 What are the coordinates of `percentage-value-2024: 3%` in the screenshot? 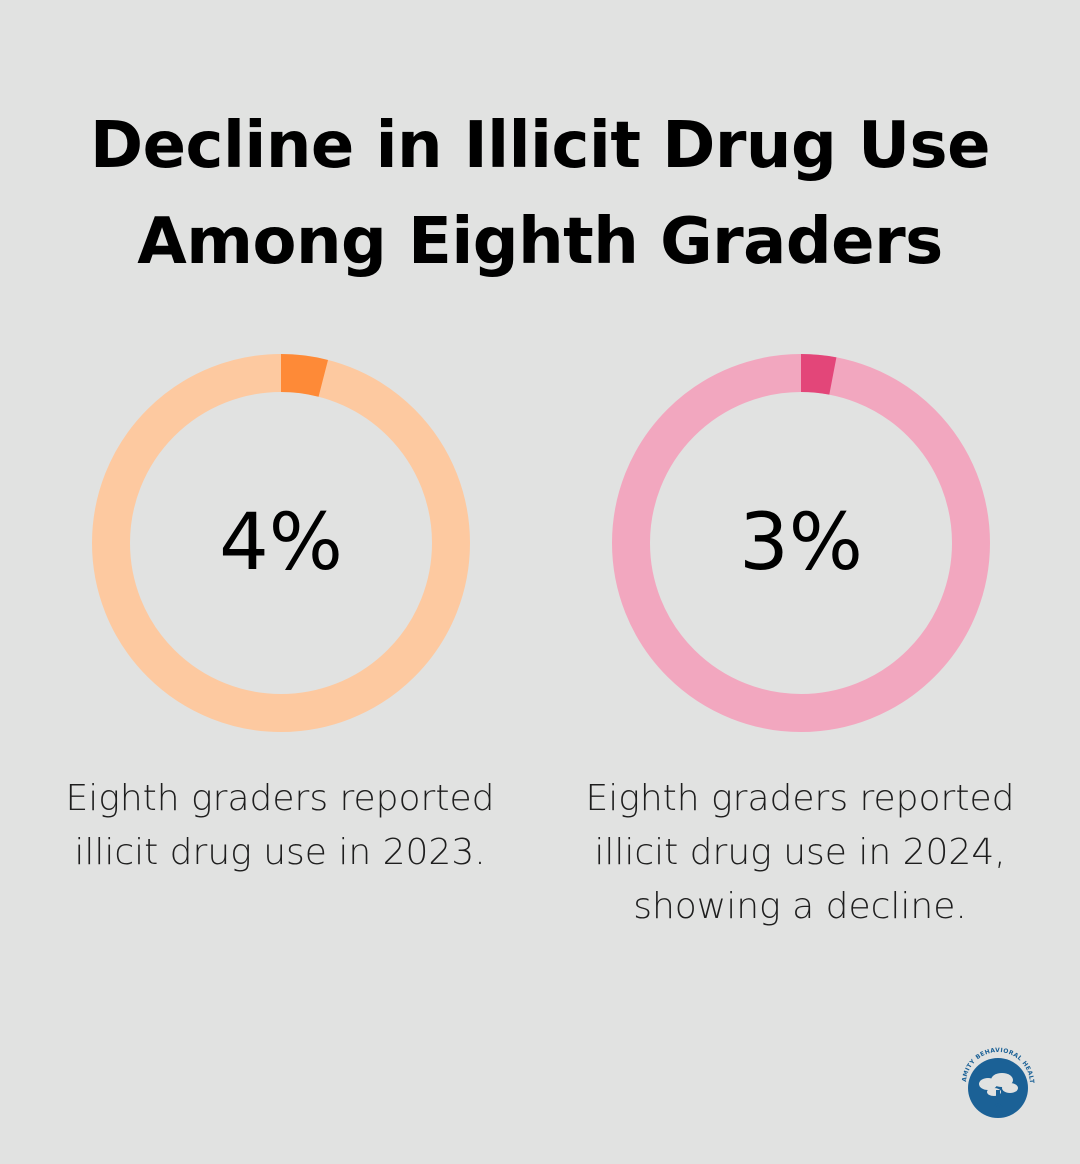 It's located at (801, 543).